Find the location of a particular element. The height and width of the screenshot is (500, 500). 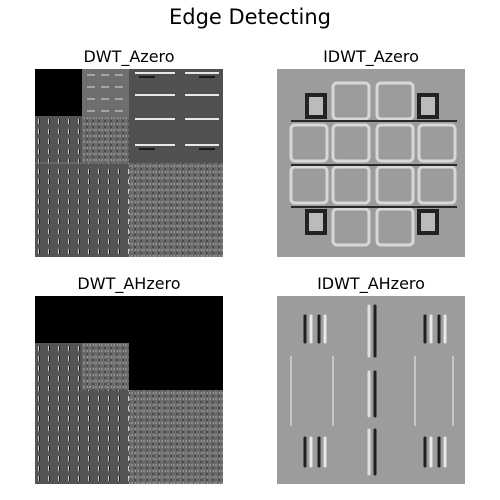

idwt-azero-image is located at coordinates (371, 163).